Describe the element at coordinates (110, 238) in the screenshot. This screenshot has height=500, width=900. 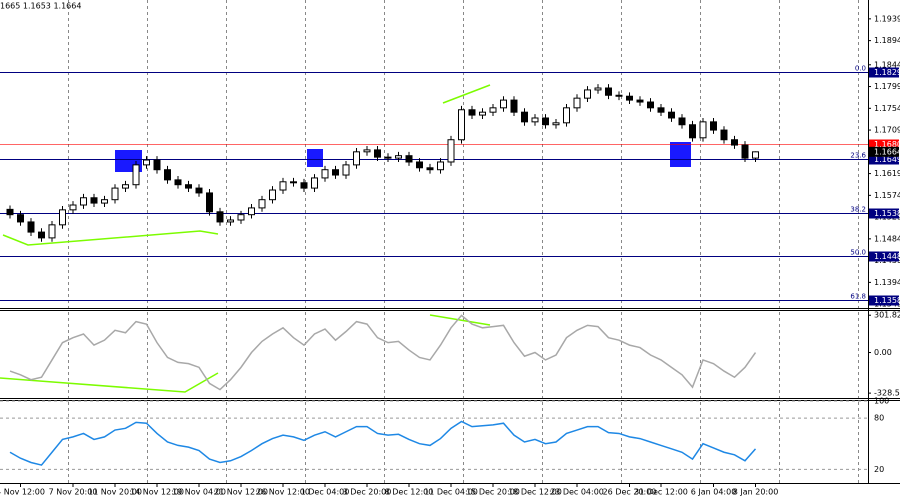
I see `divergence-line` at that location.